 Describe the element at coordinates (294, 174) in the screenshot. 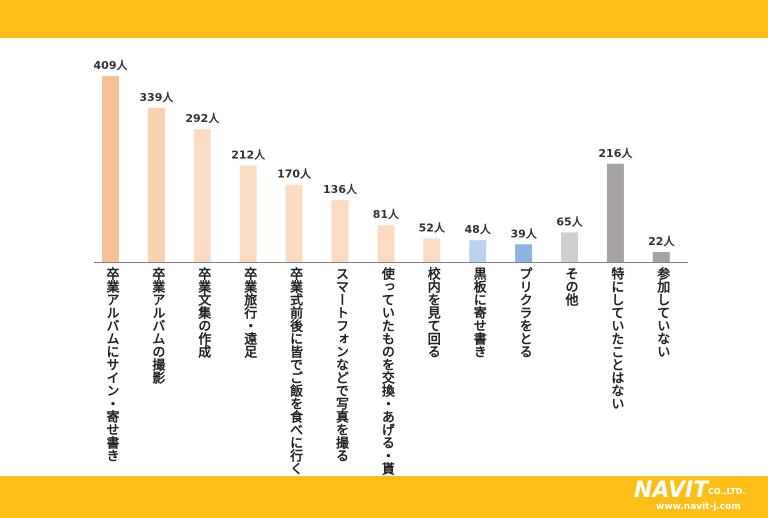

I see `data-label: 170人` at that location.